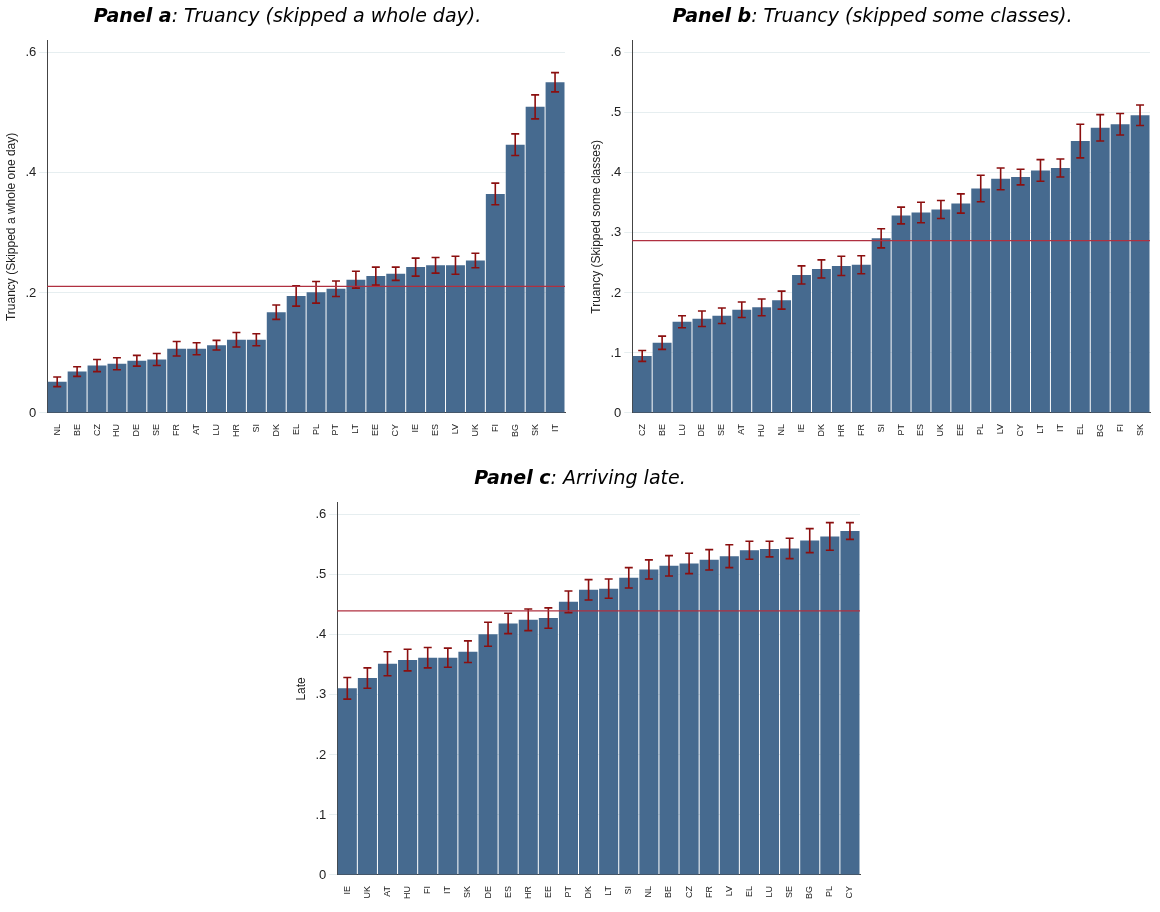  What do you see at coordinates (287, 15) in the screenshot?
I see `chart-title: Panel a: Truancy (skipped a whole day).` at bounding box center [287, 15].